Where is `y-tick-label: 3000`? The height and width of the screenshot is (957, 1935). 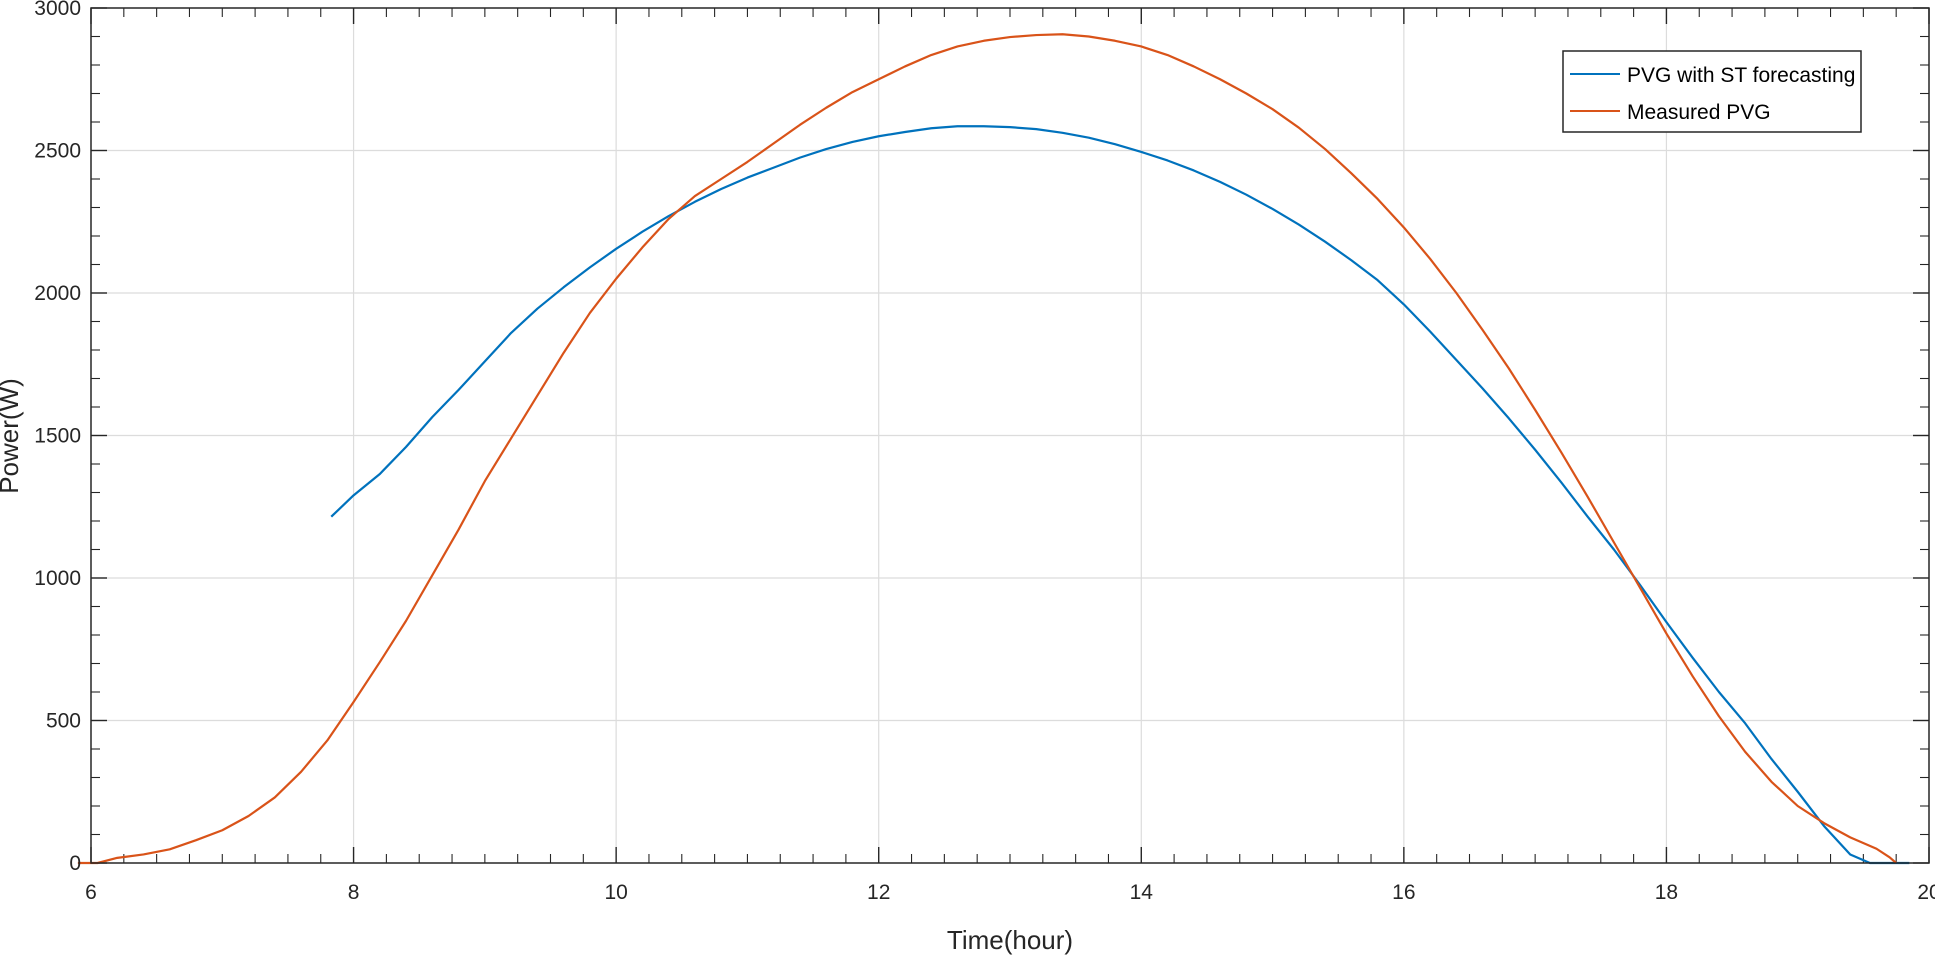
y-tick-label: 3000 is located at coordinates (57, 10).